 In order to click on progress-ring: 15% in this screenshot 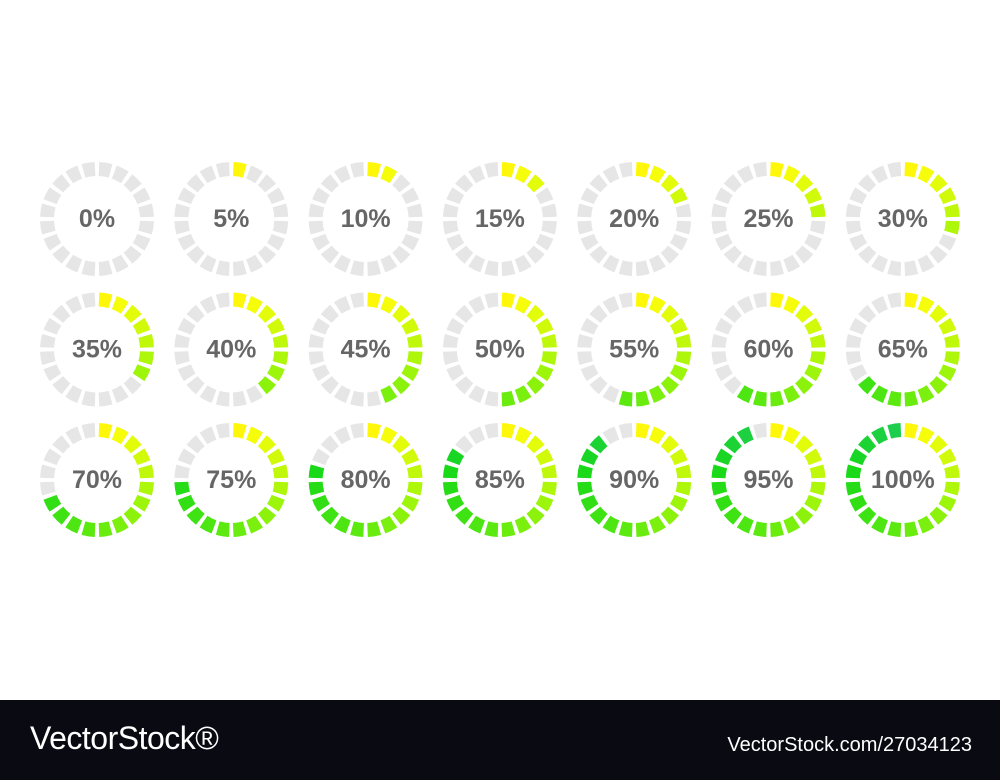, I will do `click(499, 219)`.